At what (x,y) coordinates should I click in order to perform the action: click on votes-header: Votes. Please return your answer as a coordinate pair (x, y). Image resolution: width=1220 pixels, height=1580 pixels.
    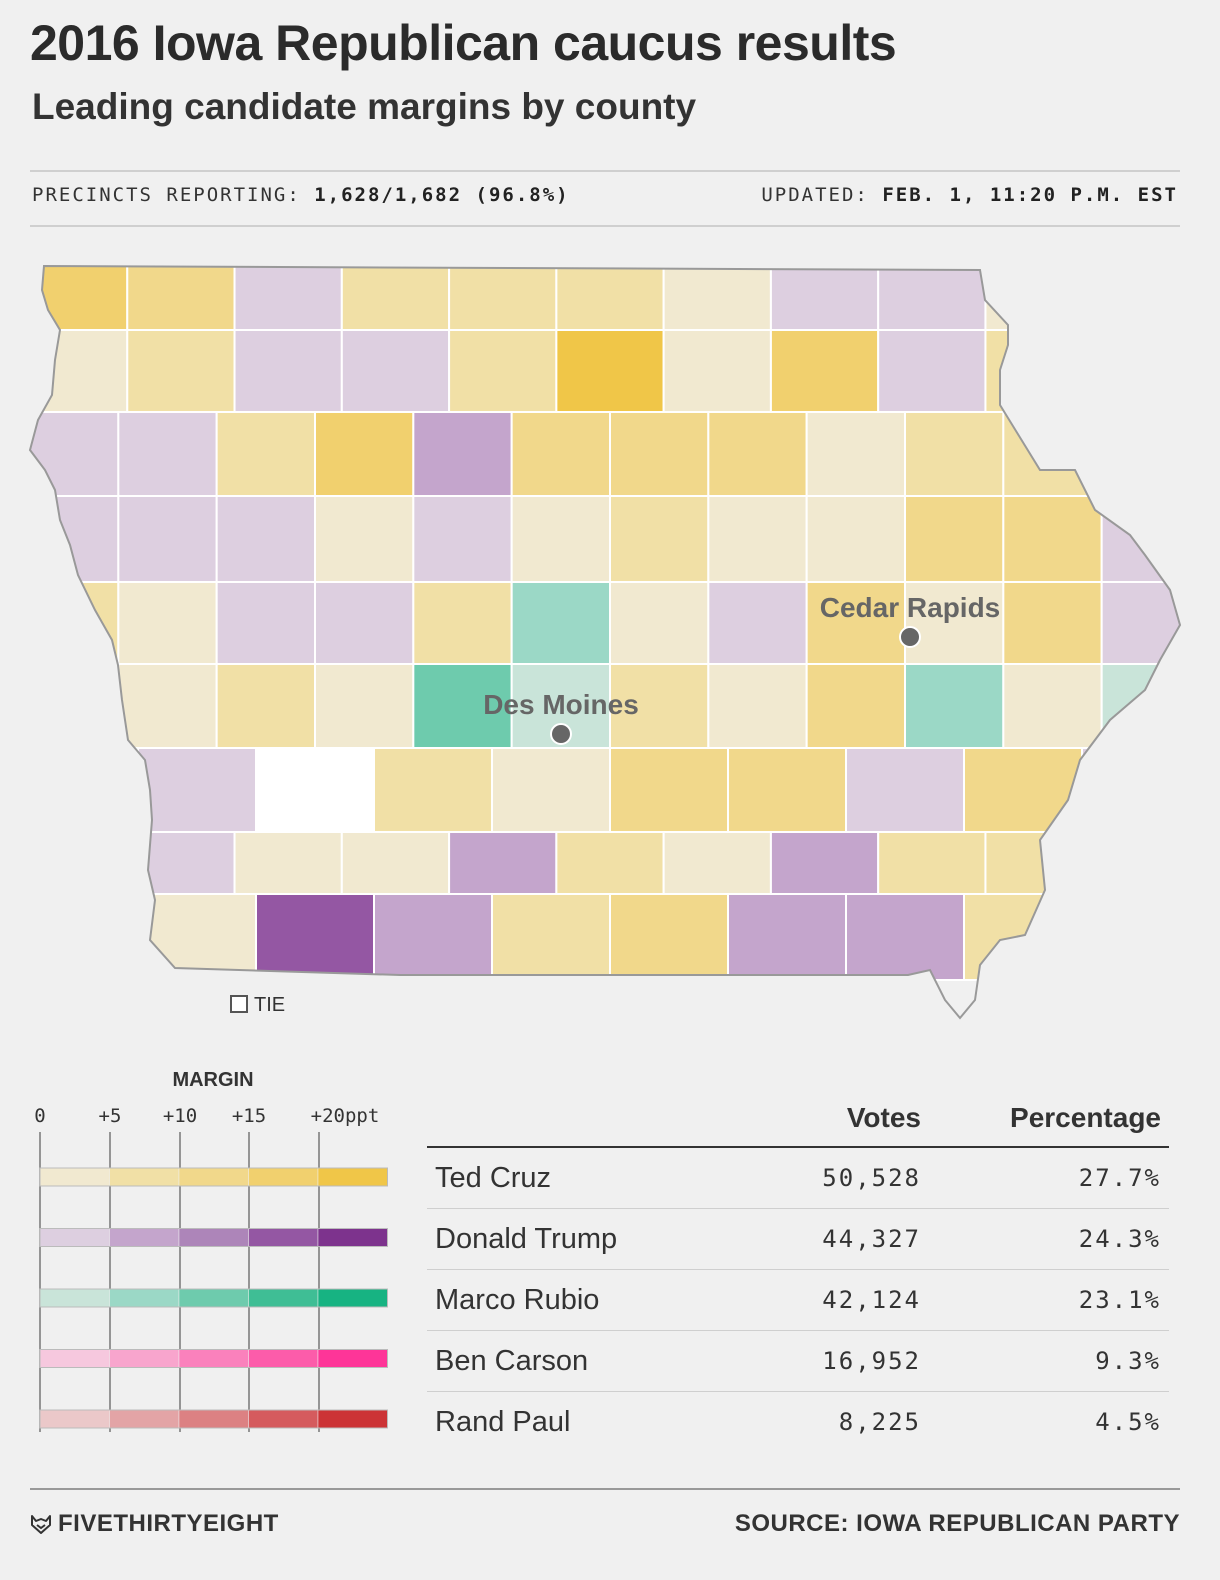
    Looking at the image, I should click on (816, 1119).